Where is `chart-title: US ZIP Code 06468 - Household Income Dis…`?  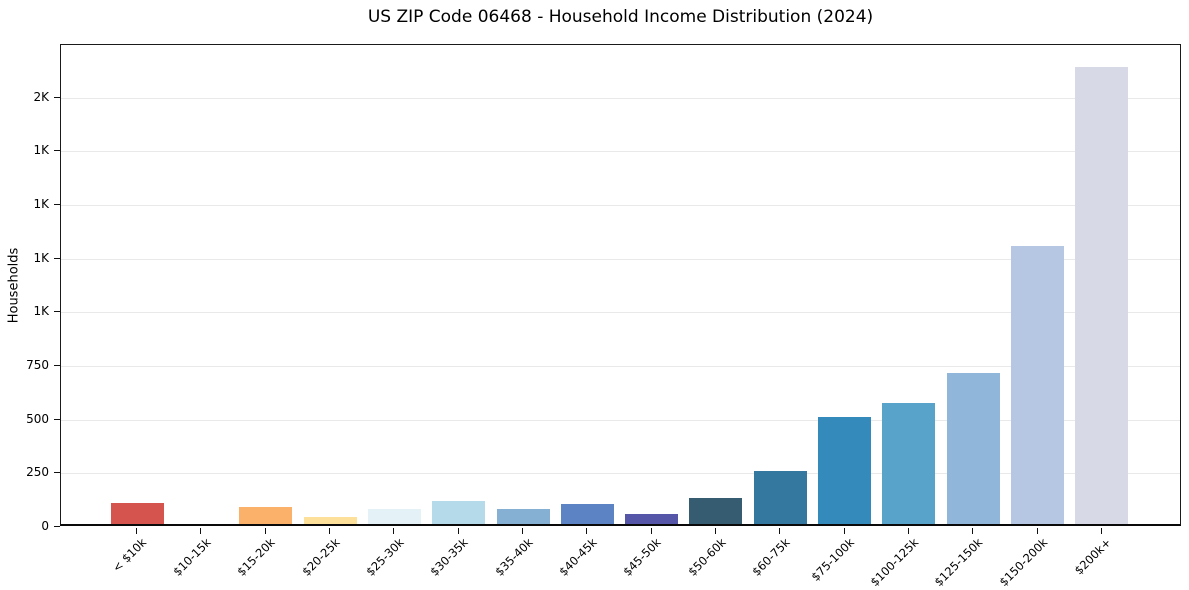
chart-title: US ZIP Code 06468 - Household Income Dis… is located at coordinates (620, 17).